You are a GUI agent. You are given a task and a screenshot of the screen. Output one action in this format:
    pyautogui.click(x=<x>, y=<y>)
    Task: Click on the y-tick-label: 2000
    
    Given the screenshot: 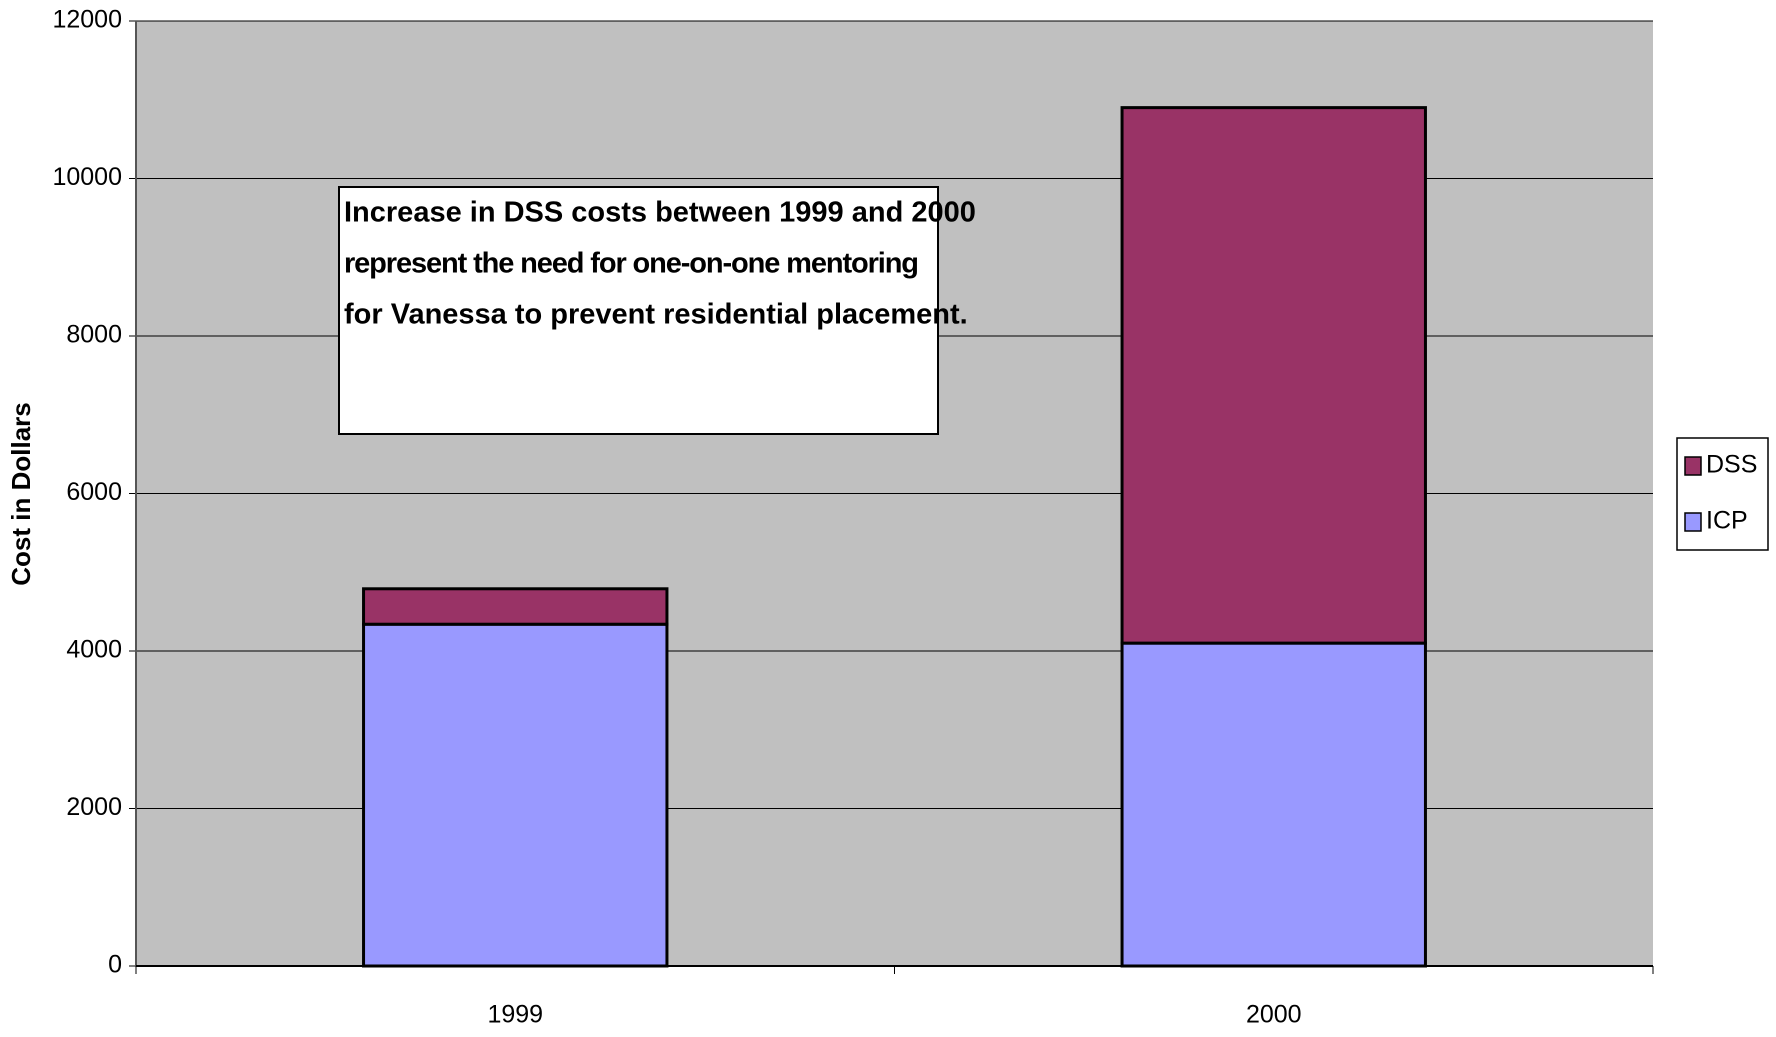 What is the action you would take?
    pyautogui.click(x=94, y=807)
    